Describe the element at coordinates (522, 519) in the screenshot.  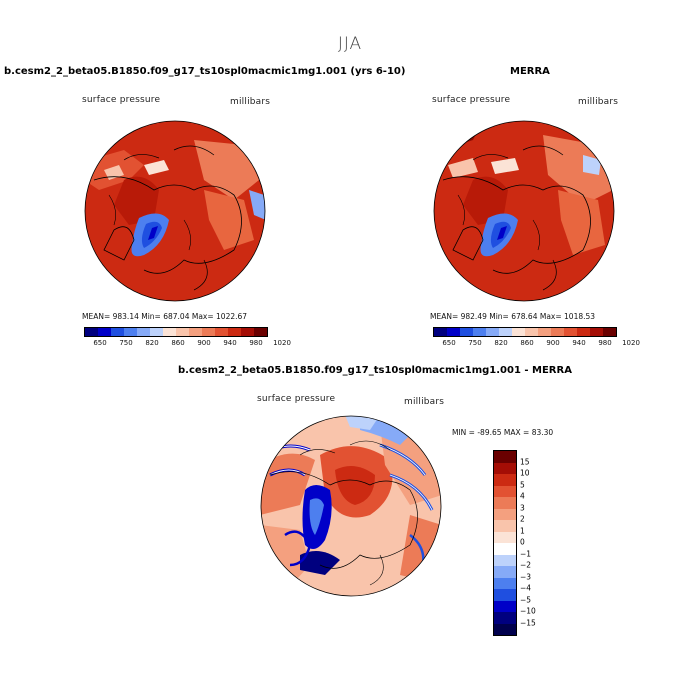
I see `colorbar-tick-label: 2` at that location.